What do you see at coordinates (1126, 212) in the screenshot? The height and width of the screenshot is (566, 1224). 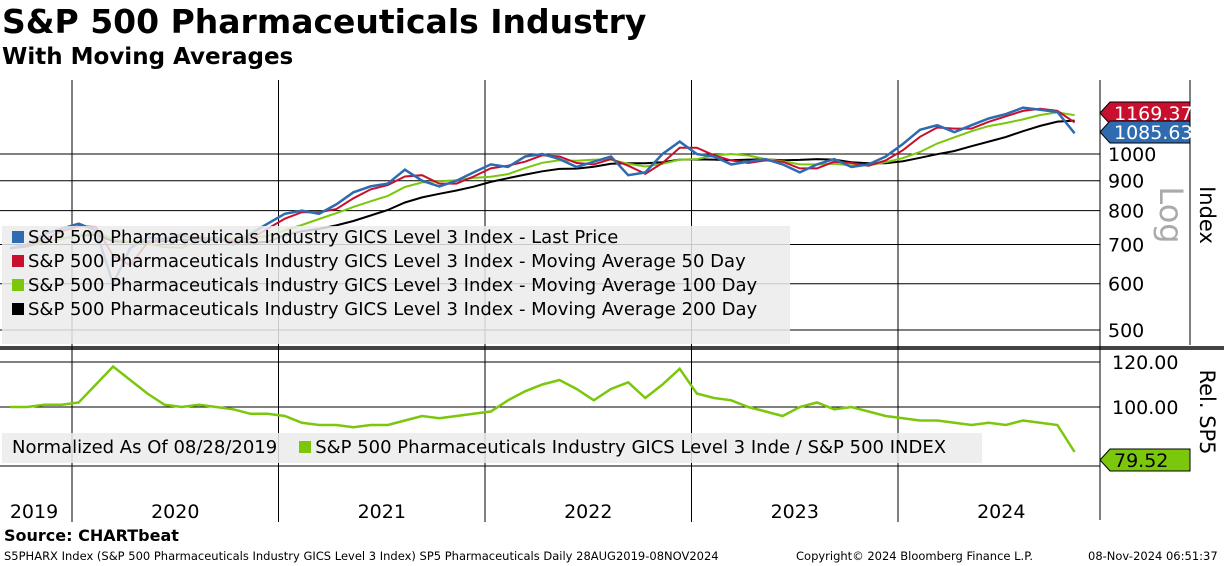 I see `y-tick-label: 800` at bounding box center [1126, 212].